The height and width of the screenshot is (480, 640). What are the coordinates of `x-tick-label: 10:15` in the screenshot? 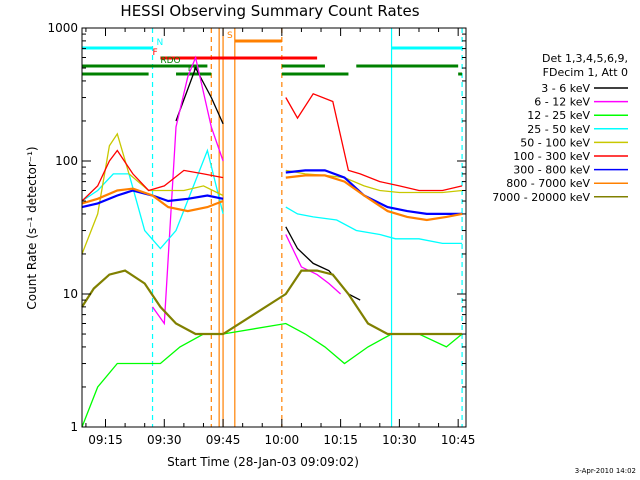 It's located at (340, 440).